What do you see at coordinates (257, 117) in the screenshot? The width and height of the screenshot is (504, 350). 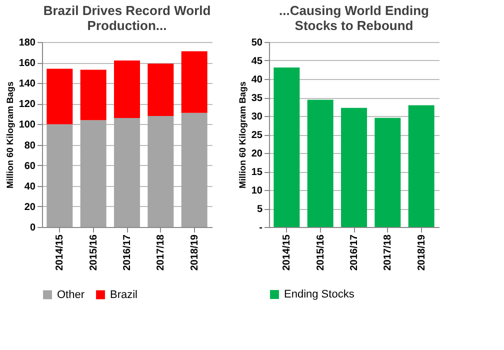 I see `y-tick-label: 30` at bounding box center [257, 117].